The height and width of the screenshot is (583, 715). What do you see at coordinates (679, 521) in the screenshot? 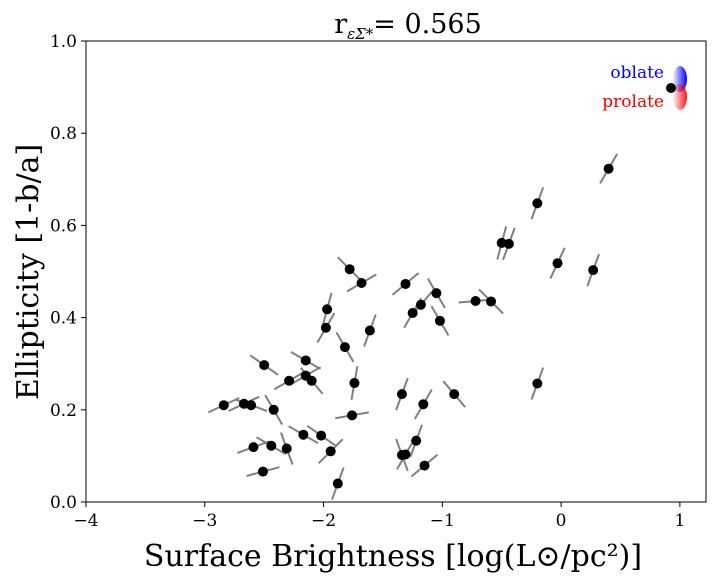
I see `x-tick-label: 1` at bounding box center [679, 521].